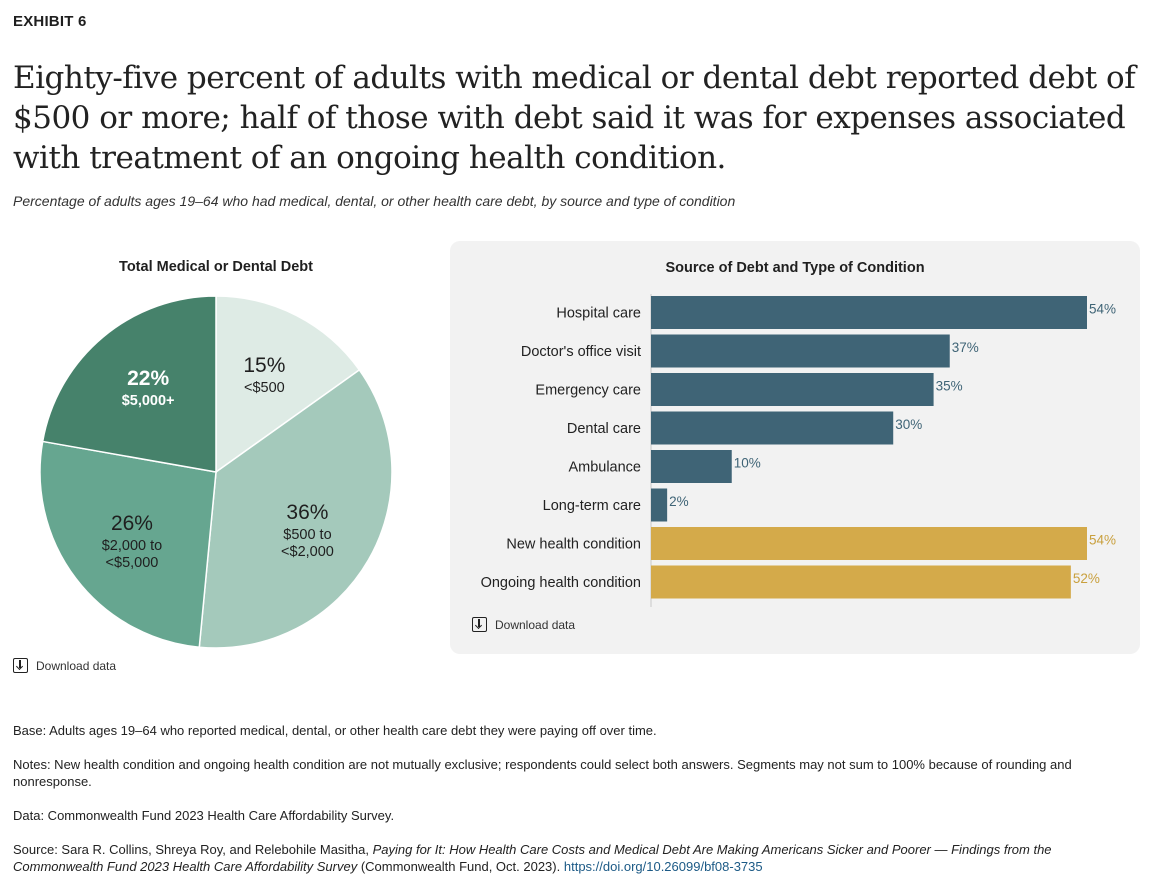 The image size is (1161, 892). What do you see at coordinates (592, 506) in the screenshot?
I see `bar-category-label: Long-term care` at bounding box center [592, 506].